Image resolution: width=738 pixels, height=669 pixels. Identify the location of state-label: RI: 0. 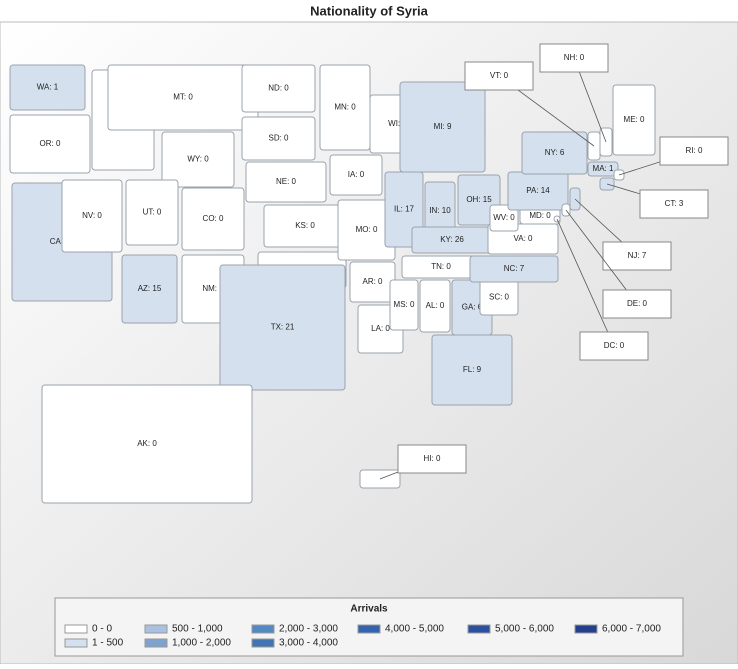
(694, 150).